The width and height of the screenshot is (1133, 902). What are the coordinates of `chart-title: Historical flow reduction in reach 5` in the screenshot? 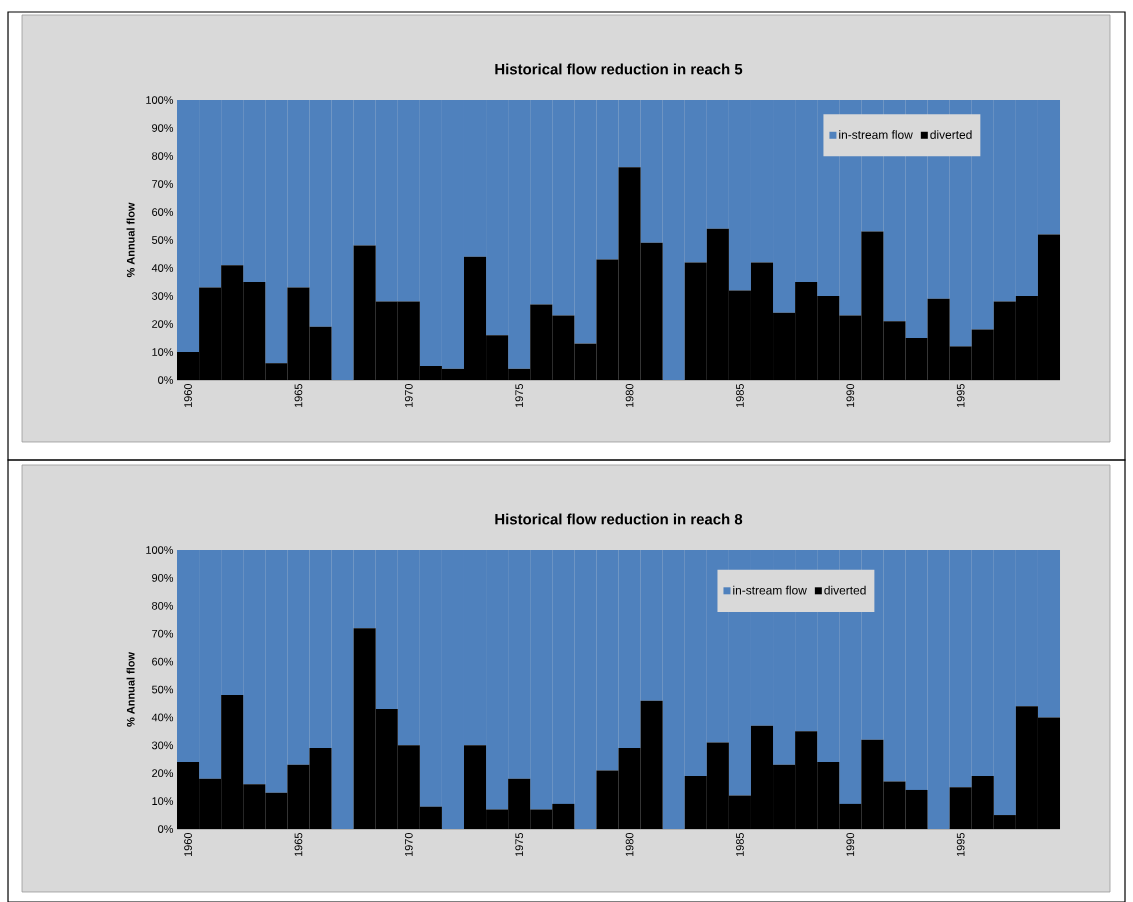 It's located at (619, 69).